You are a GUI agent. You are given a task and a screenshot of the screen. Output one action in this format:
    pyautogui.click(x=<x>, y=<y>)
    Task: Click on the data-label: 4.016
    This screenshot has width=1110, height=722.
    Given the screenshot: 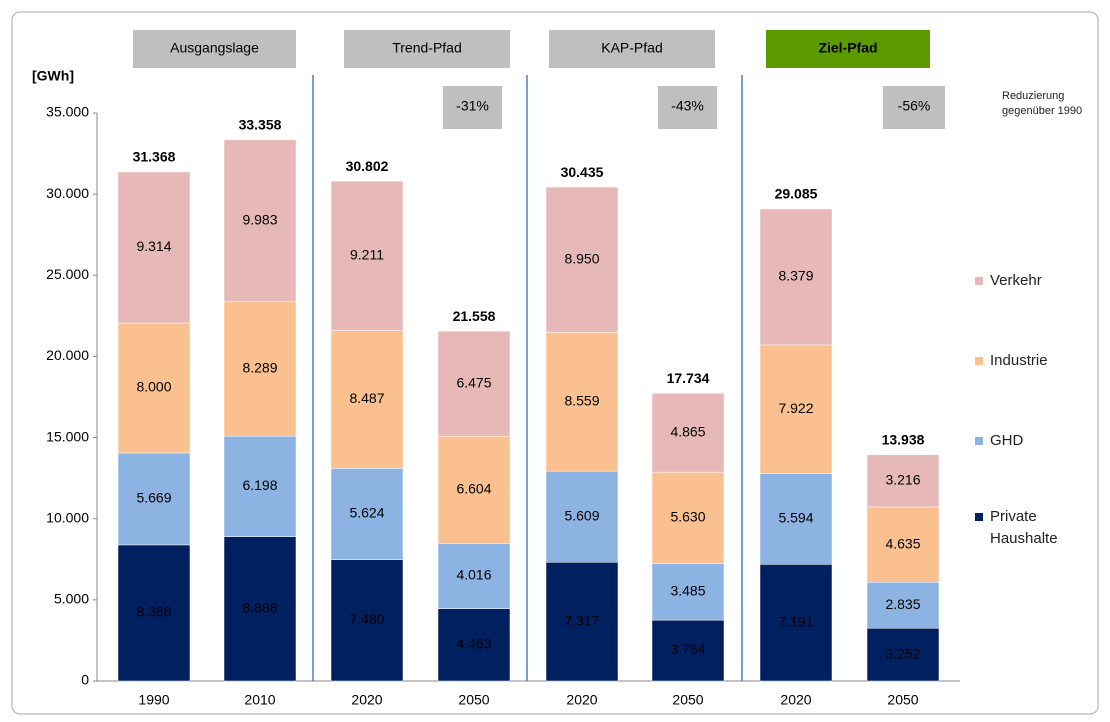 What is the action you would take?
    pyautogui.click(x=473, y=575)
    